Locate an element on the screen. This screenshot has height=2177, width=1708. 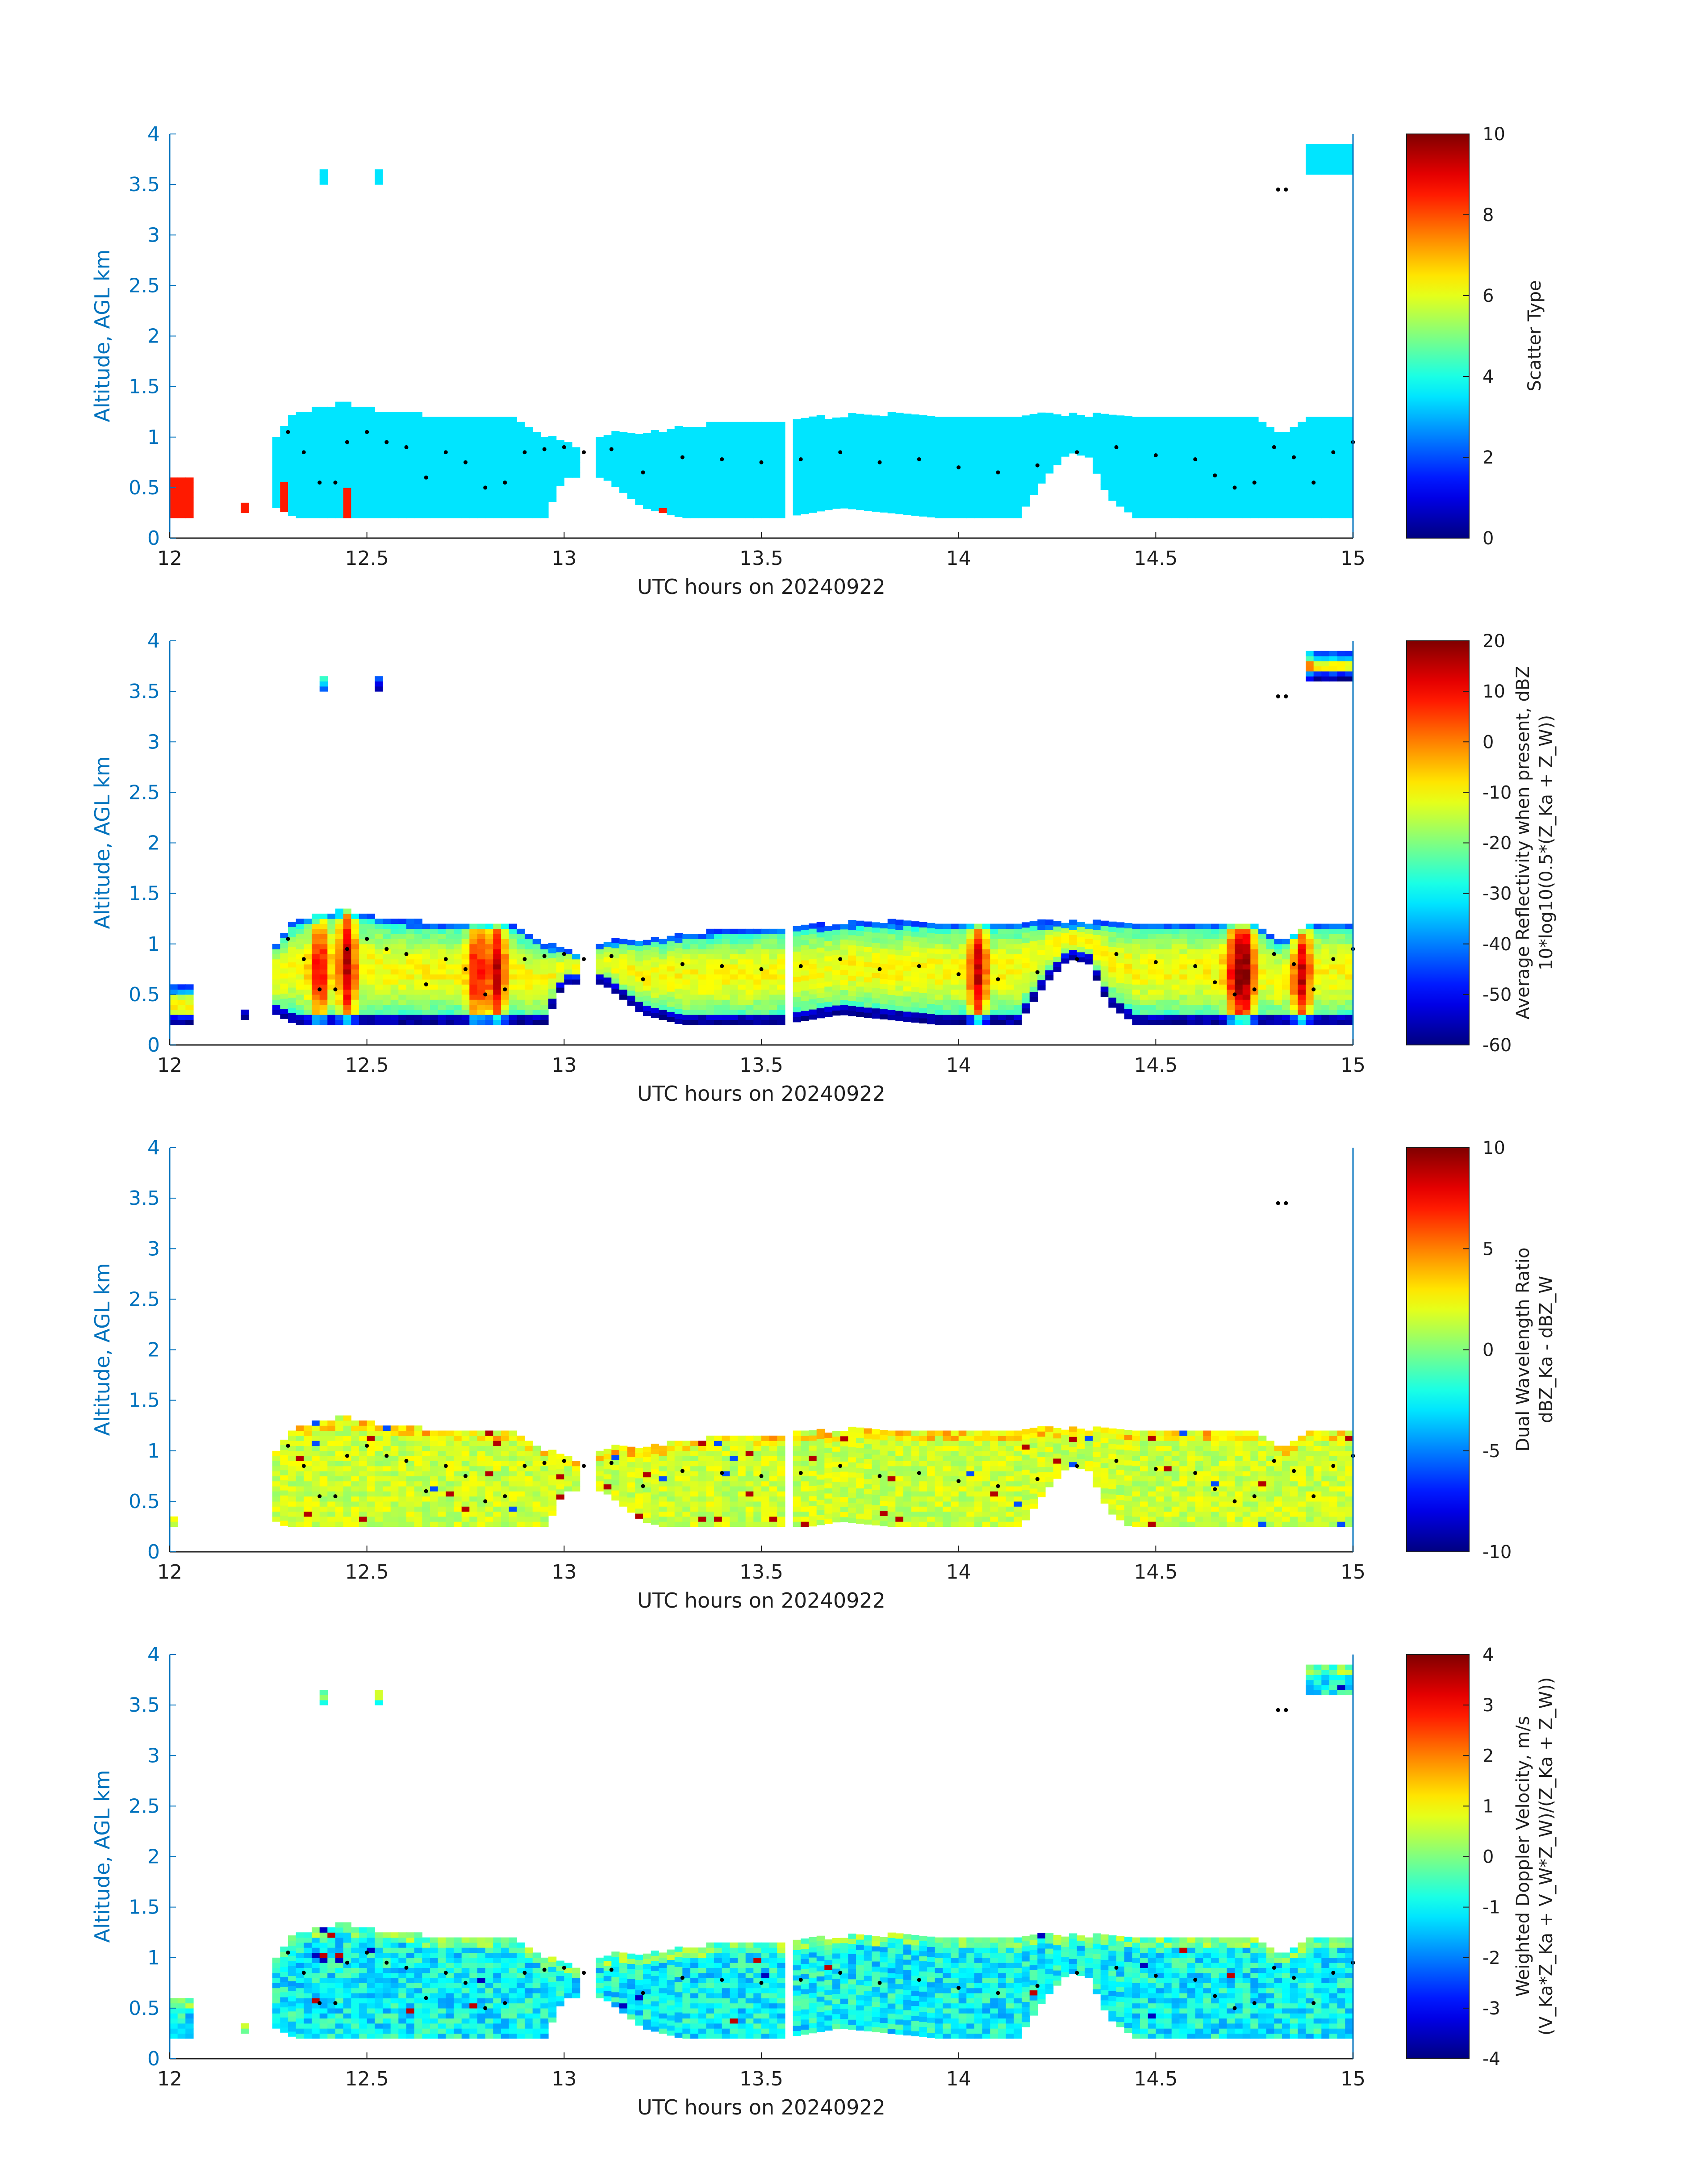
lidar-dot is located at coordinates (445, 452).